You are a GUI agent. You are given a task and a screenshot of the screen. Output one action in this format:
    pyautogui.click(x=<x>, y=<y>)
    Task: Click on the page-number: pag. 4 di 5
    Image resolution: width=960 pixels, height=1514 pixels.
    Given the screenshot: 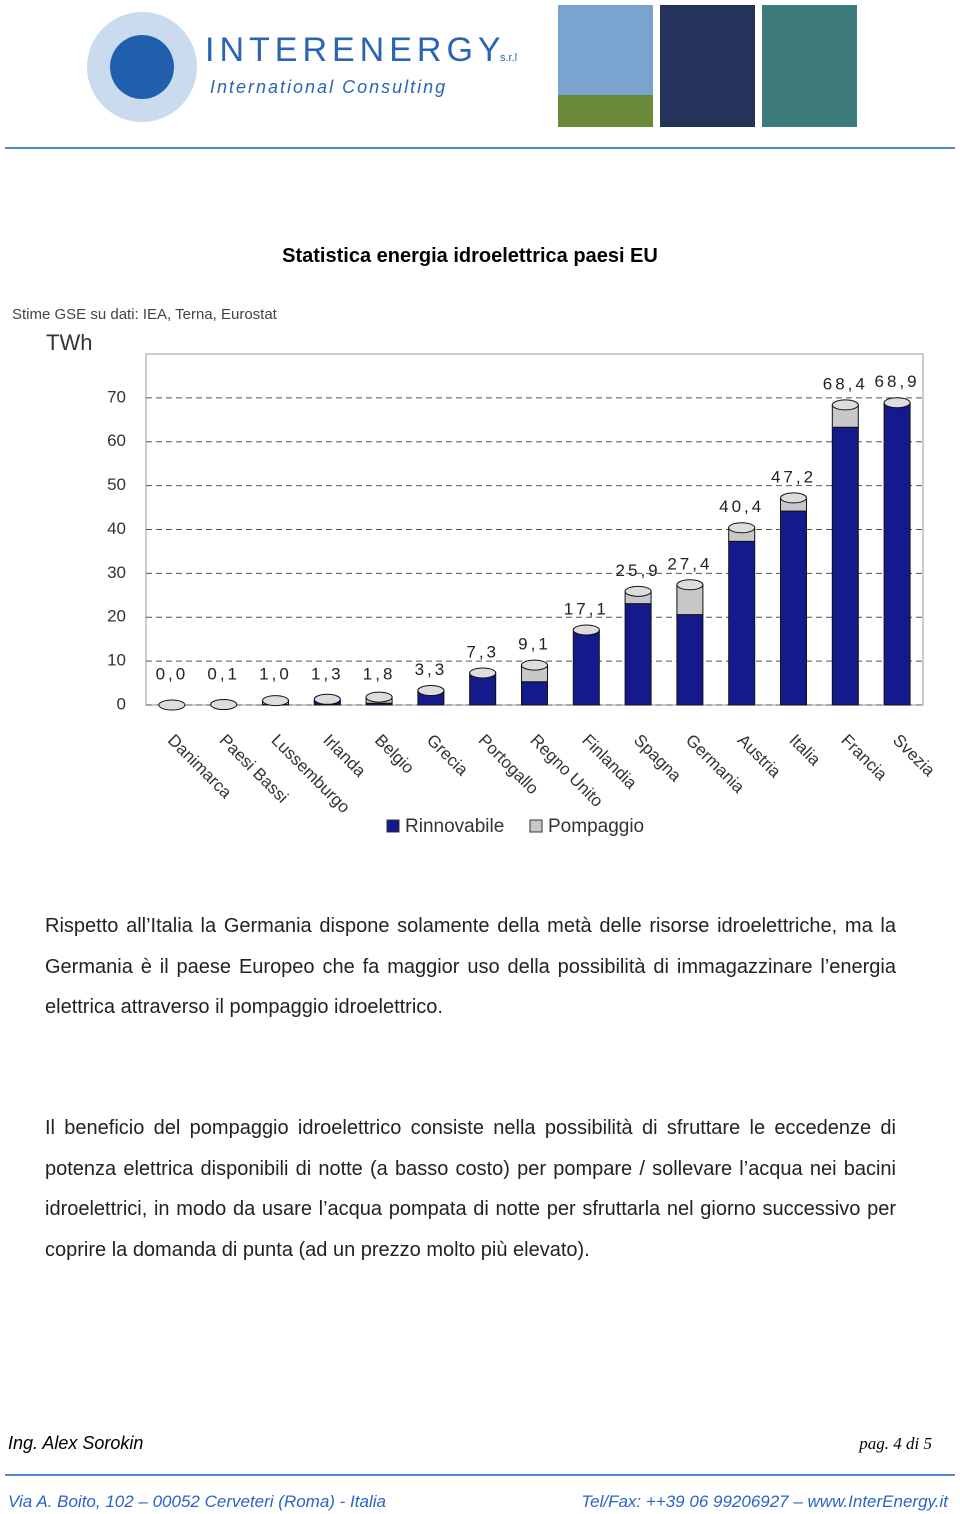 What is the action you would take?
    pyautogui.click(x=895, y=1443)
    